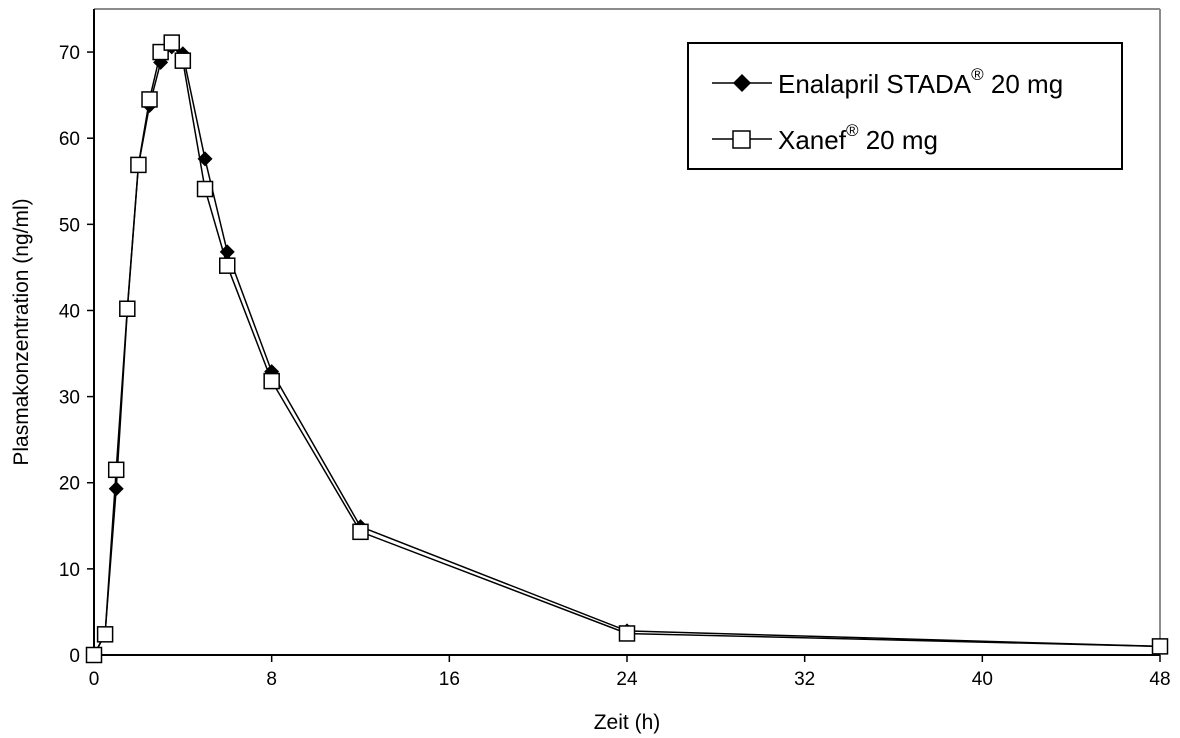  I want to click on x-tick-label: 32, so click(804, 679).